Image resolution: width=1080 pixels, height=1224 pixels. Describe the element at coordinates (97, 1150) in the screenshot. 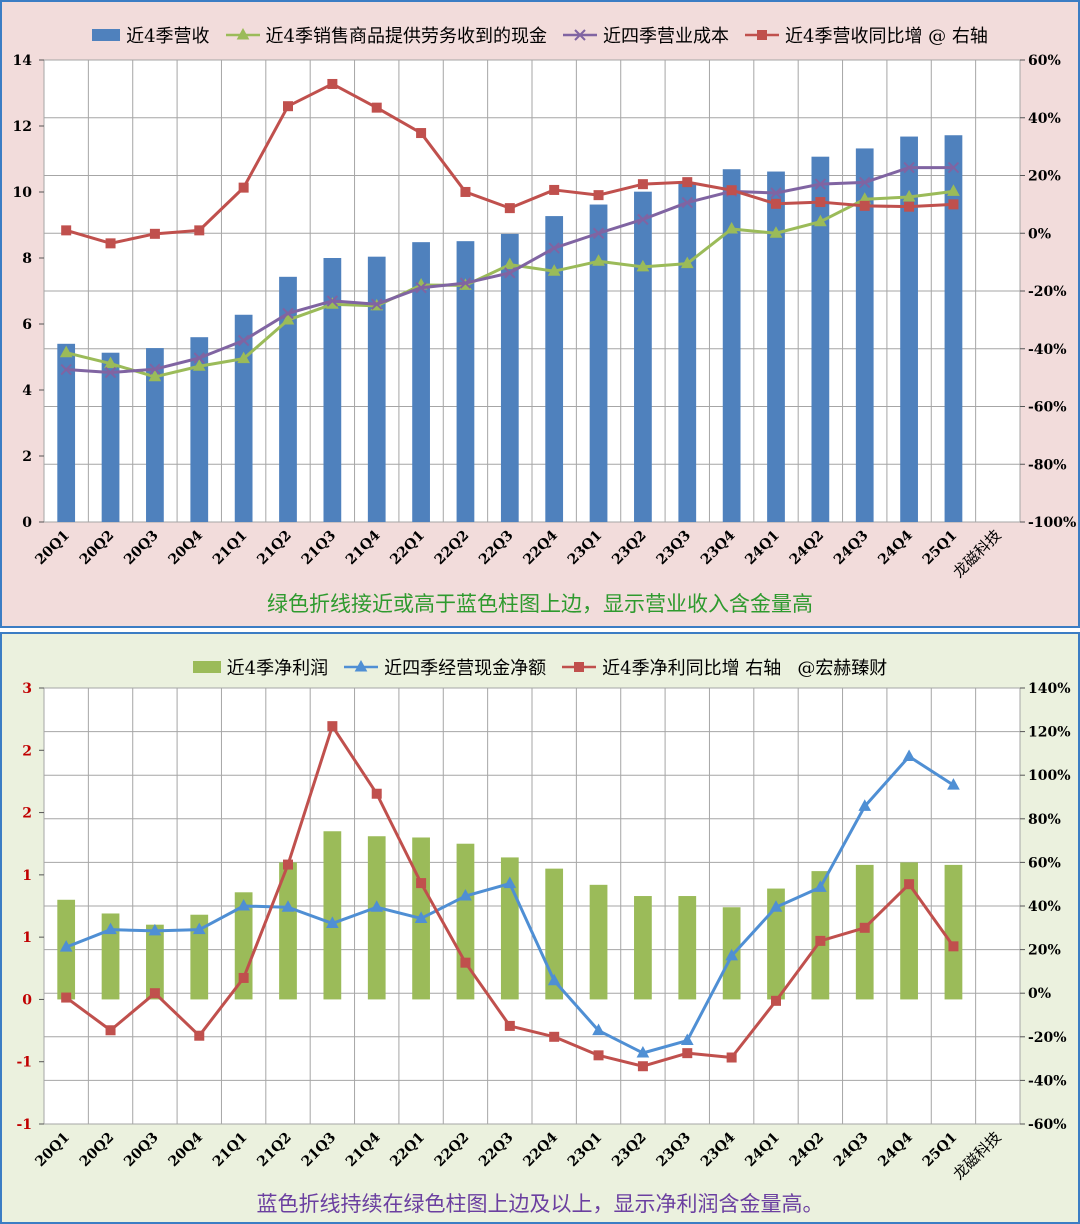

I see `x-tick-label: 20Q2` at that location.